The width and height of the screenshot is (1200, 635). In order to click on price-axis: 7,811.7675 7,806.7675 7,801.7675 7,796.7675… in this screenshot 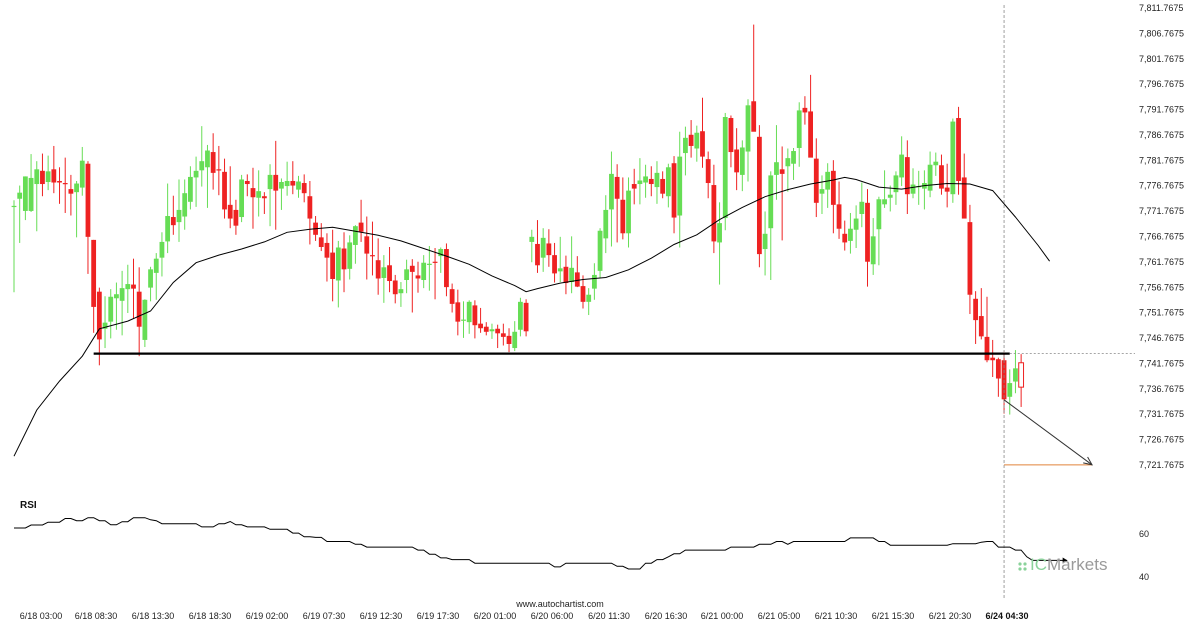, I will do `click(1161, 236)`.